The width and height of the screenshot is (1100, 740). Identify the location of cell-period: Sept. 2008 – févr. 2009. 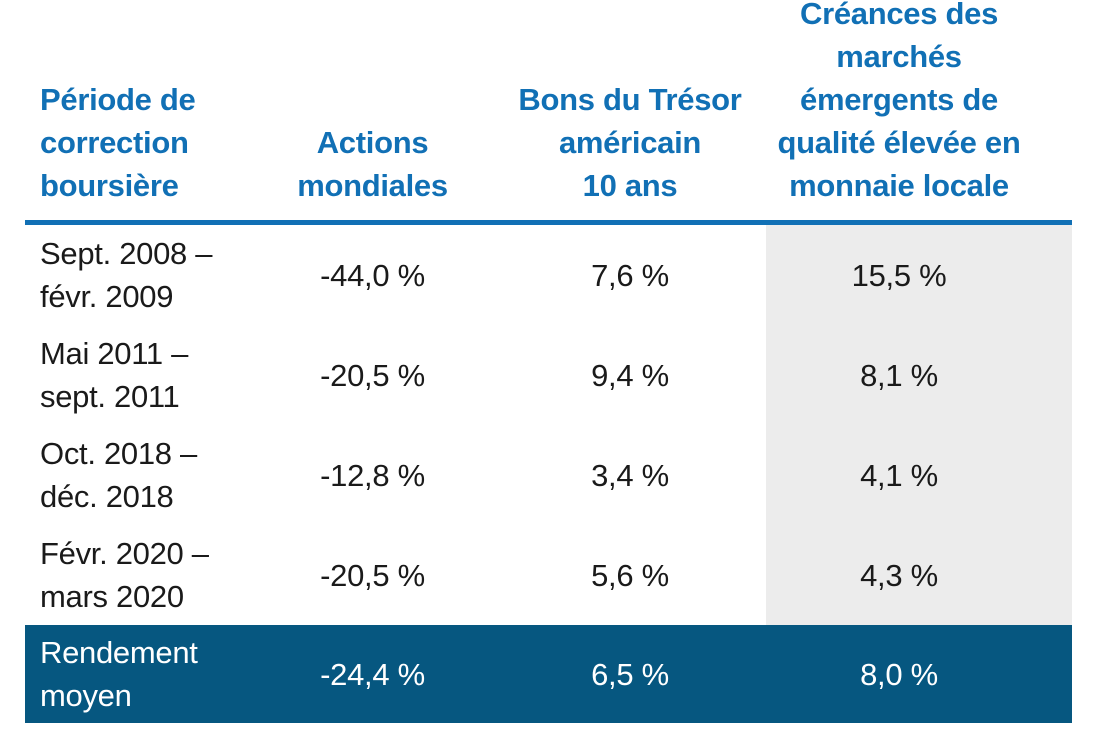
(126, 275).